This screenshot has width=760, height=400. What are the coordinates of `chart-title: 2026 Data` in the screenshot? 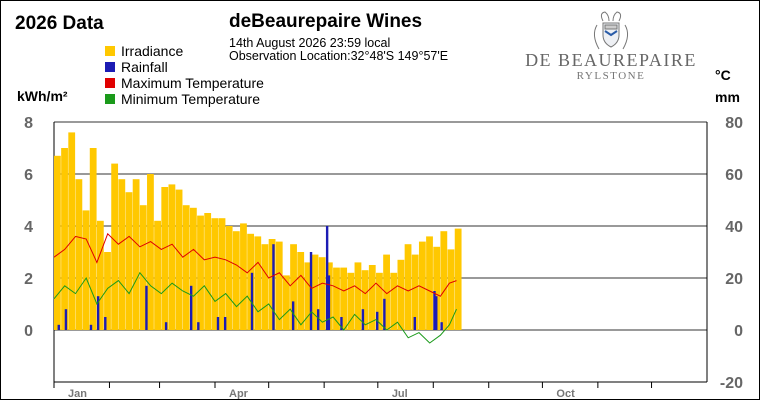 It's located at (59, 23).